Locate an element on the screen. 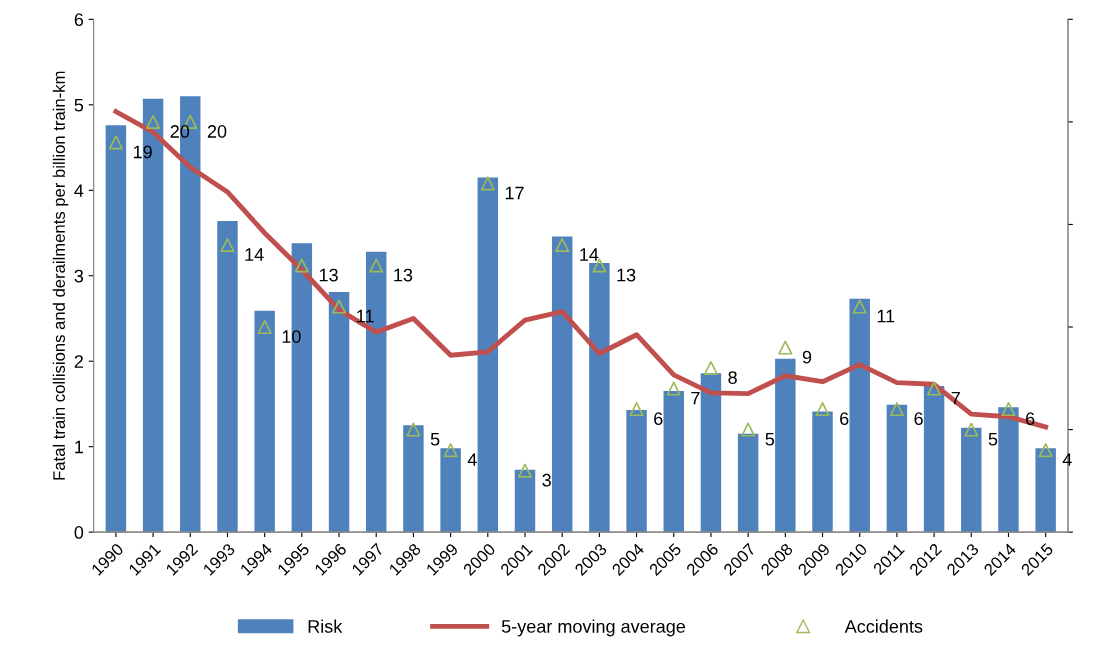  y-tick-label: 0 is located at coordinates (79, 532).